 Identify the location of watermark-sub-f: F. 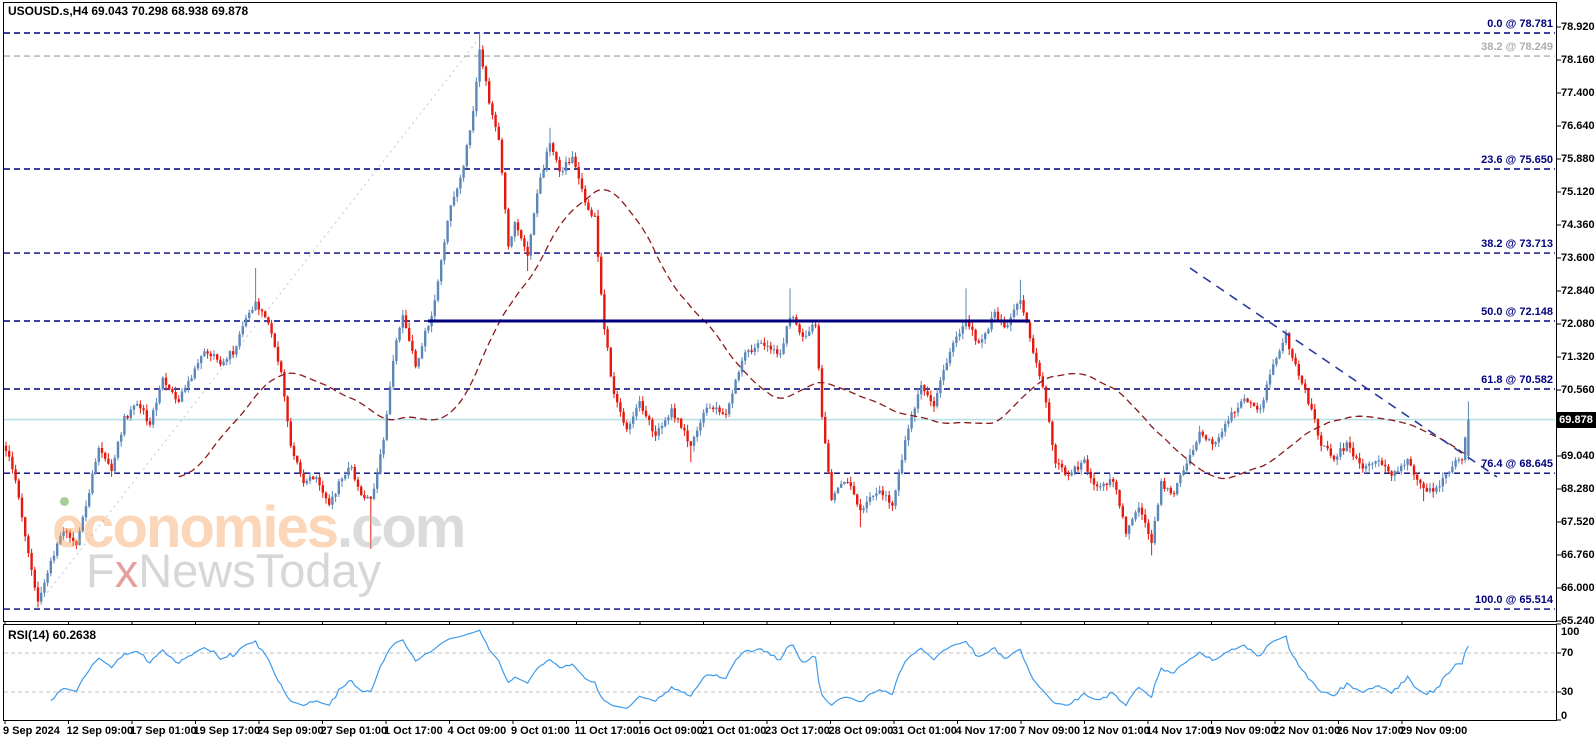
(100, 570).